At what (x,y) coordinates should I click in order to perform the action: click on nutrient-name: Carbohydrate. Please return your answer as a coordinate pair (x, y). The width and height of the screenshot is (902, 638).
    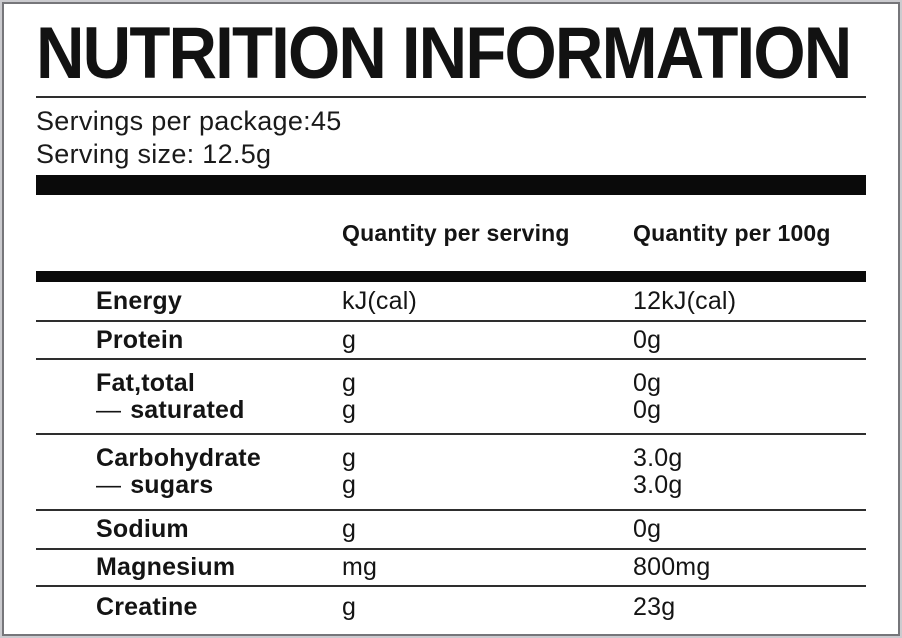
    Looking at the image, I should click on (178, 458).